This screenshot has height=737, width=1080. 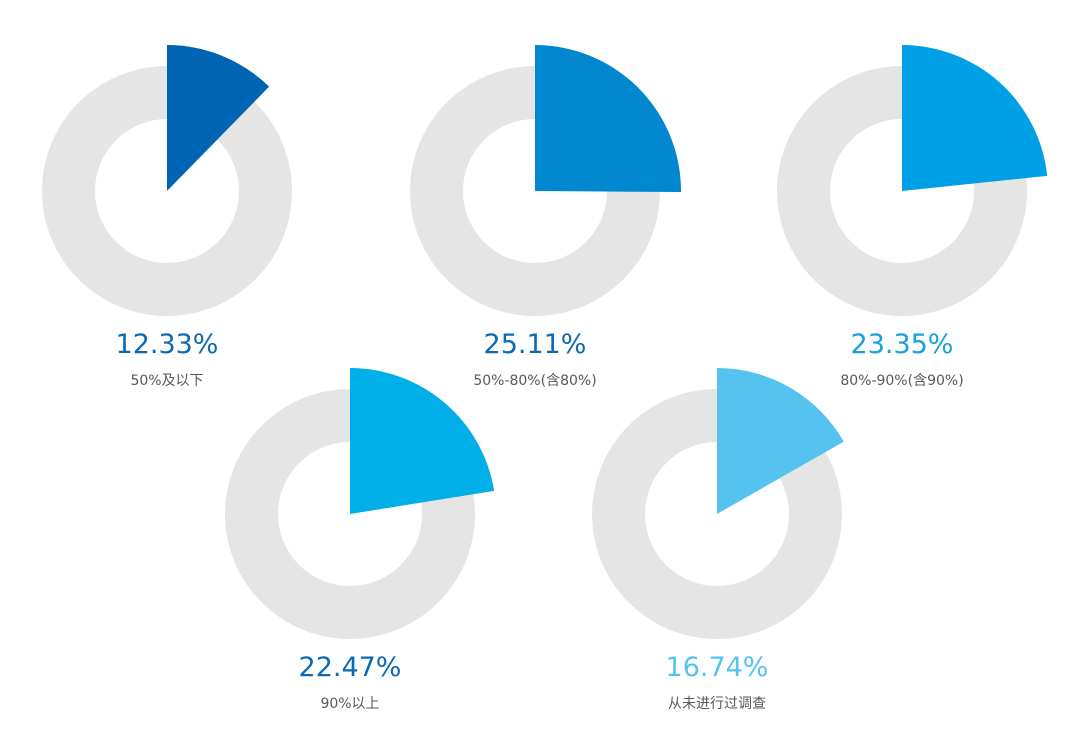 What do you see at coordinates (350, 667) in the screenshot?
I see `value-label: 22.47%` at bounding box center [350, 667].